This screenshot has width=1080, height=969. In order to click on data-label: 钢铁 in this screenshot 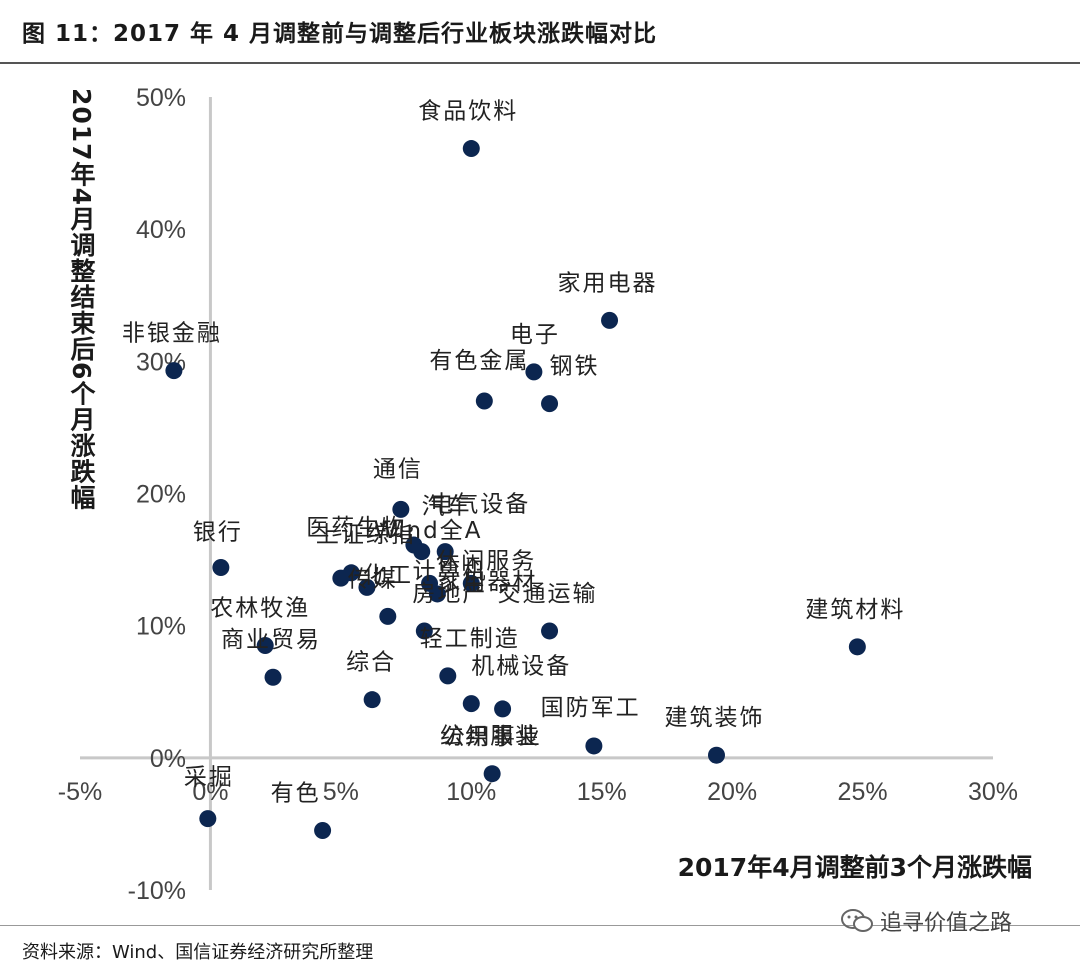, I will do `click(575, 367)`.